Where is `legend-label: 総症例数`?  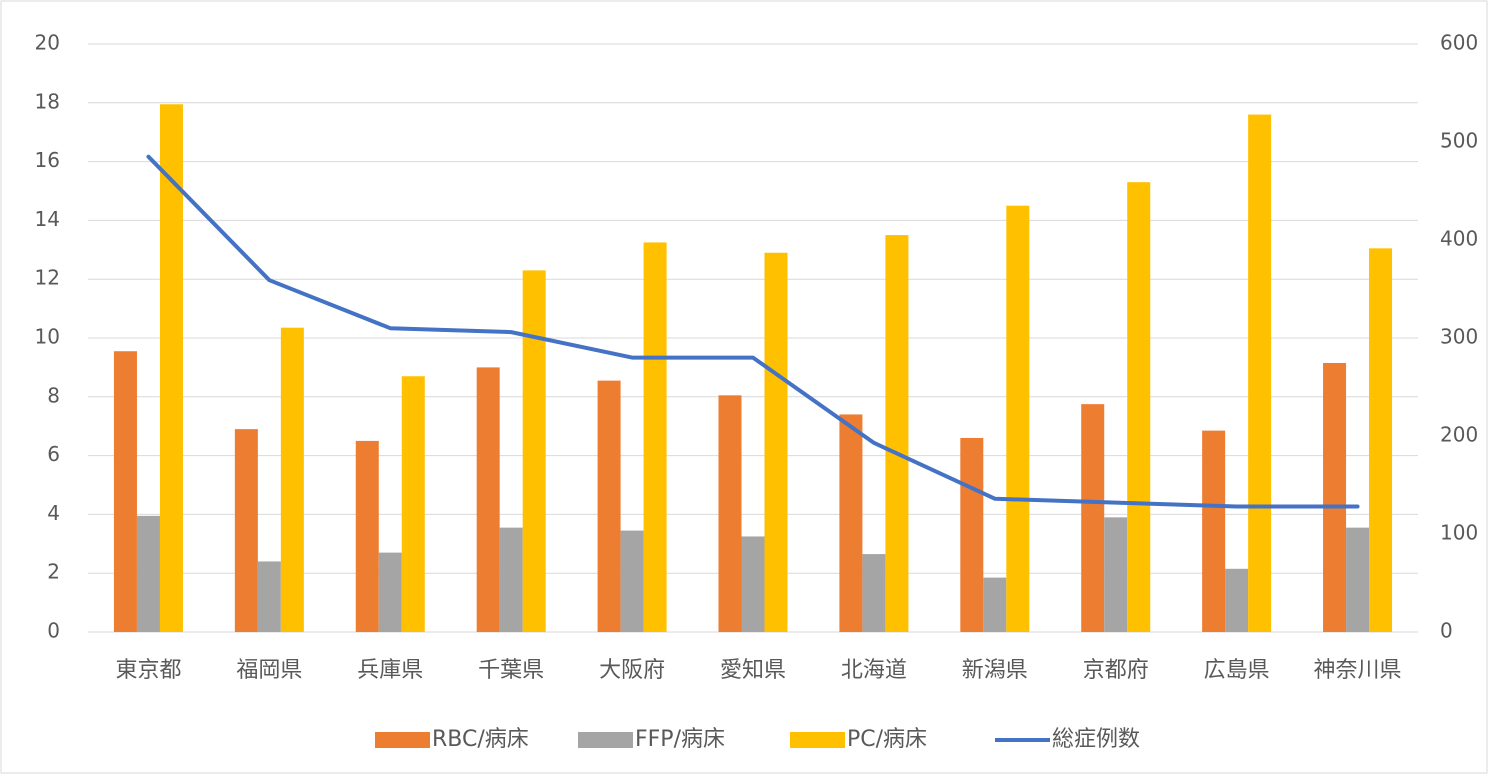
legend-label: 総症例数 is located at coordinates (1096, 739).